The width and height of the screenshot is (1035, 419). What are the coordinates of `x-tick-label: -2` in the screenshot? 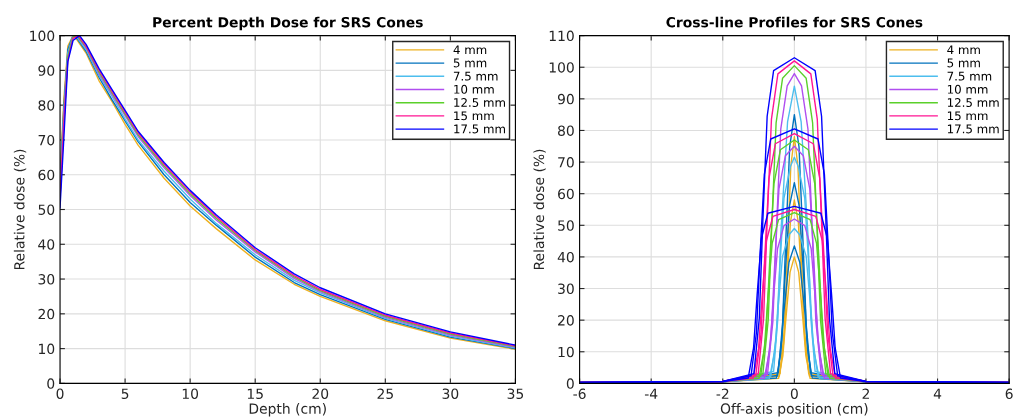 It's located at (722, 393).